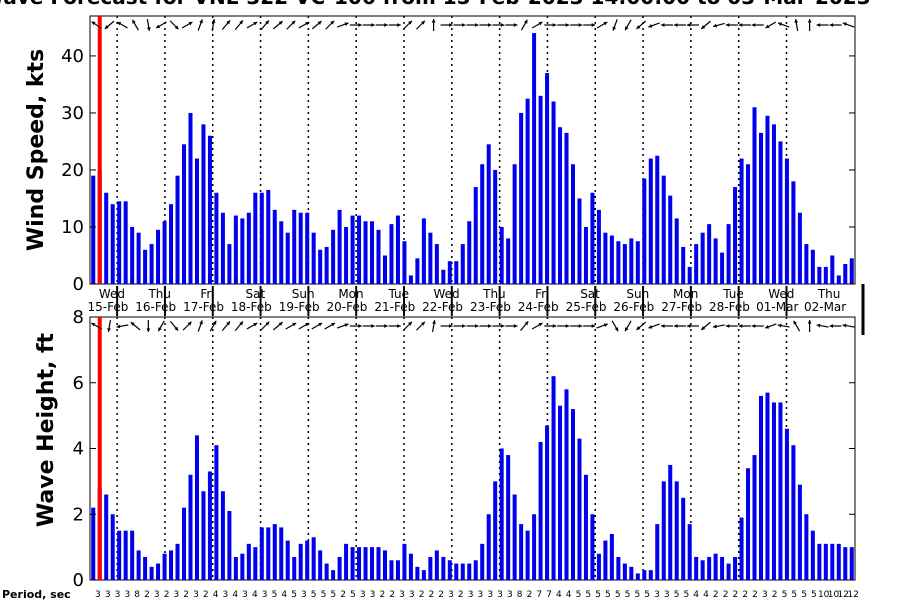  Describe the element at coordinates (586, 307) in the screenshot. I see `date-label: 25-Feb` at that location.